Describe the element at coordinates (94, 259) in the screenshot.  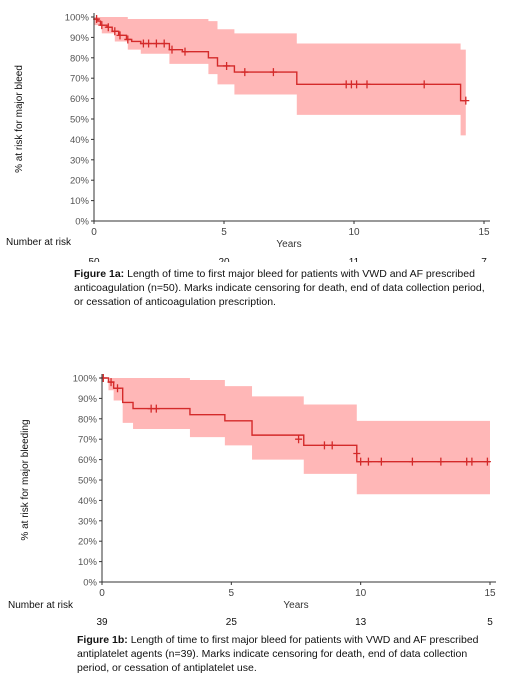
I see `chart-0-number-at-risk-value: 50` at that location.